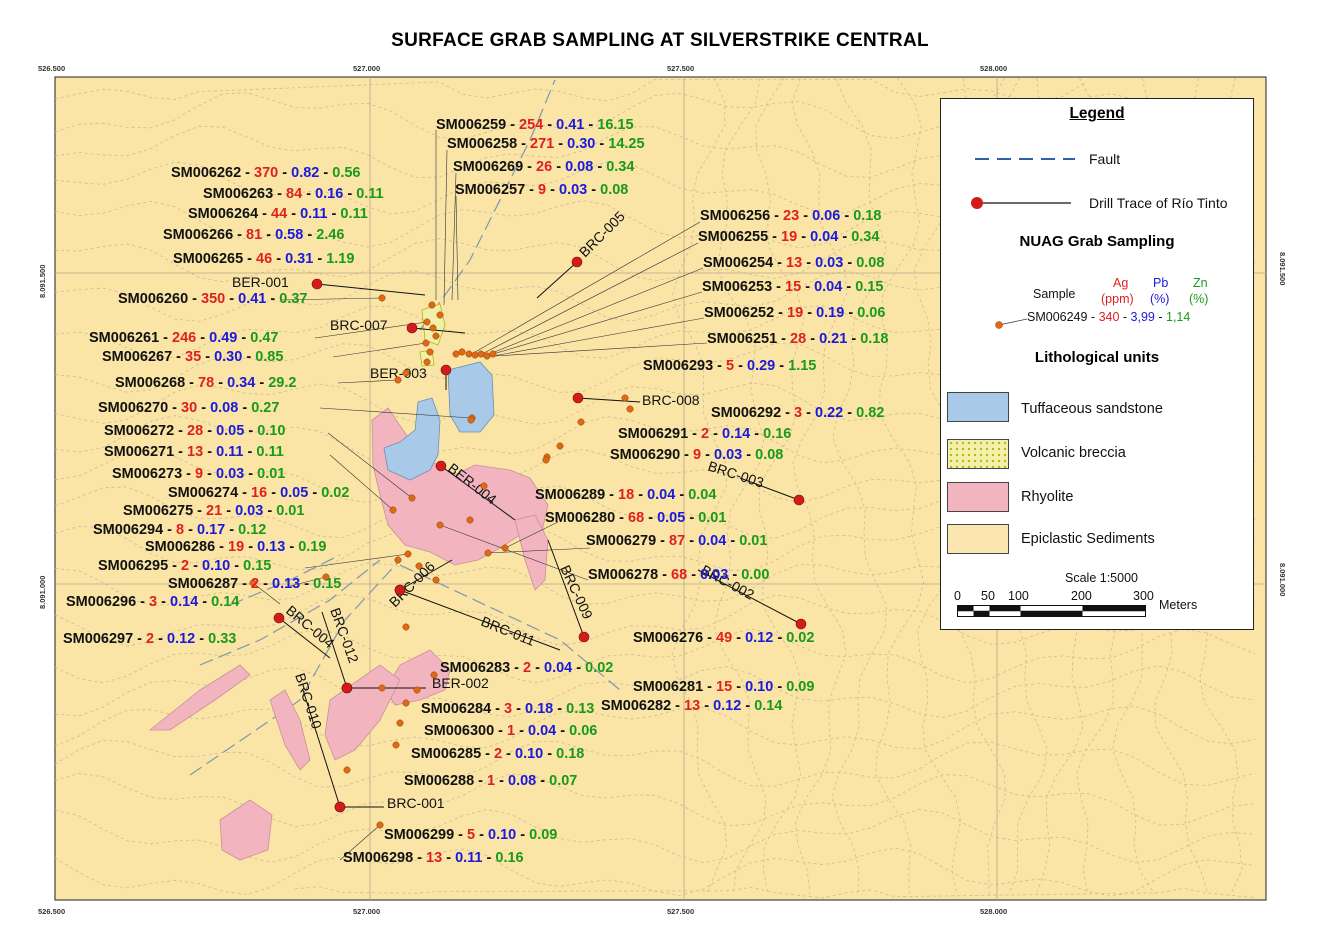  Describe the element at coordinates (1073, 453) in the screenshot. I see `breccia-label: Volcanic breccia` at that location.